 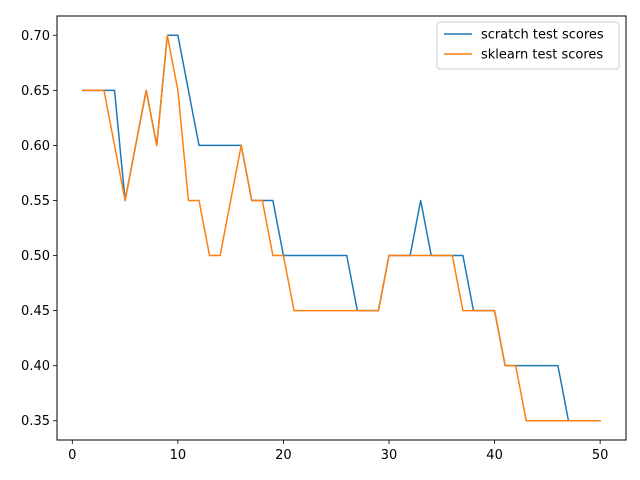 What do you see at coordinates (35, 146) in the screenshot?
I see `y-tick-label: 0.60` at bounding box center [35, 146].